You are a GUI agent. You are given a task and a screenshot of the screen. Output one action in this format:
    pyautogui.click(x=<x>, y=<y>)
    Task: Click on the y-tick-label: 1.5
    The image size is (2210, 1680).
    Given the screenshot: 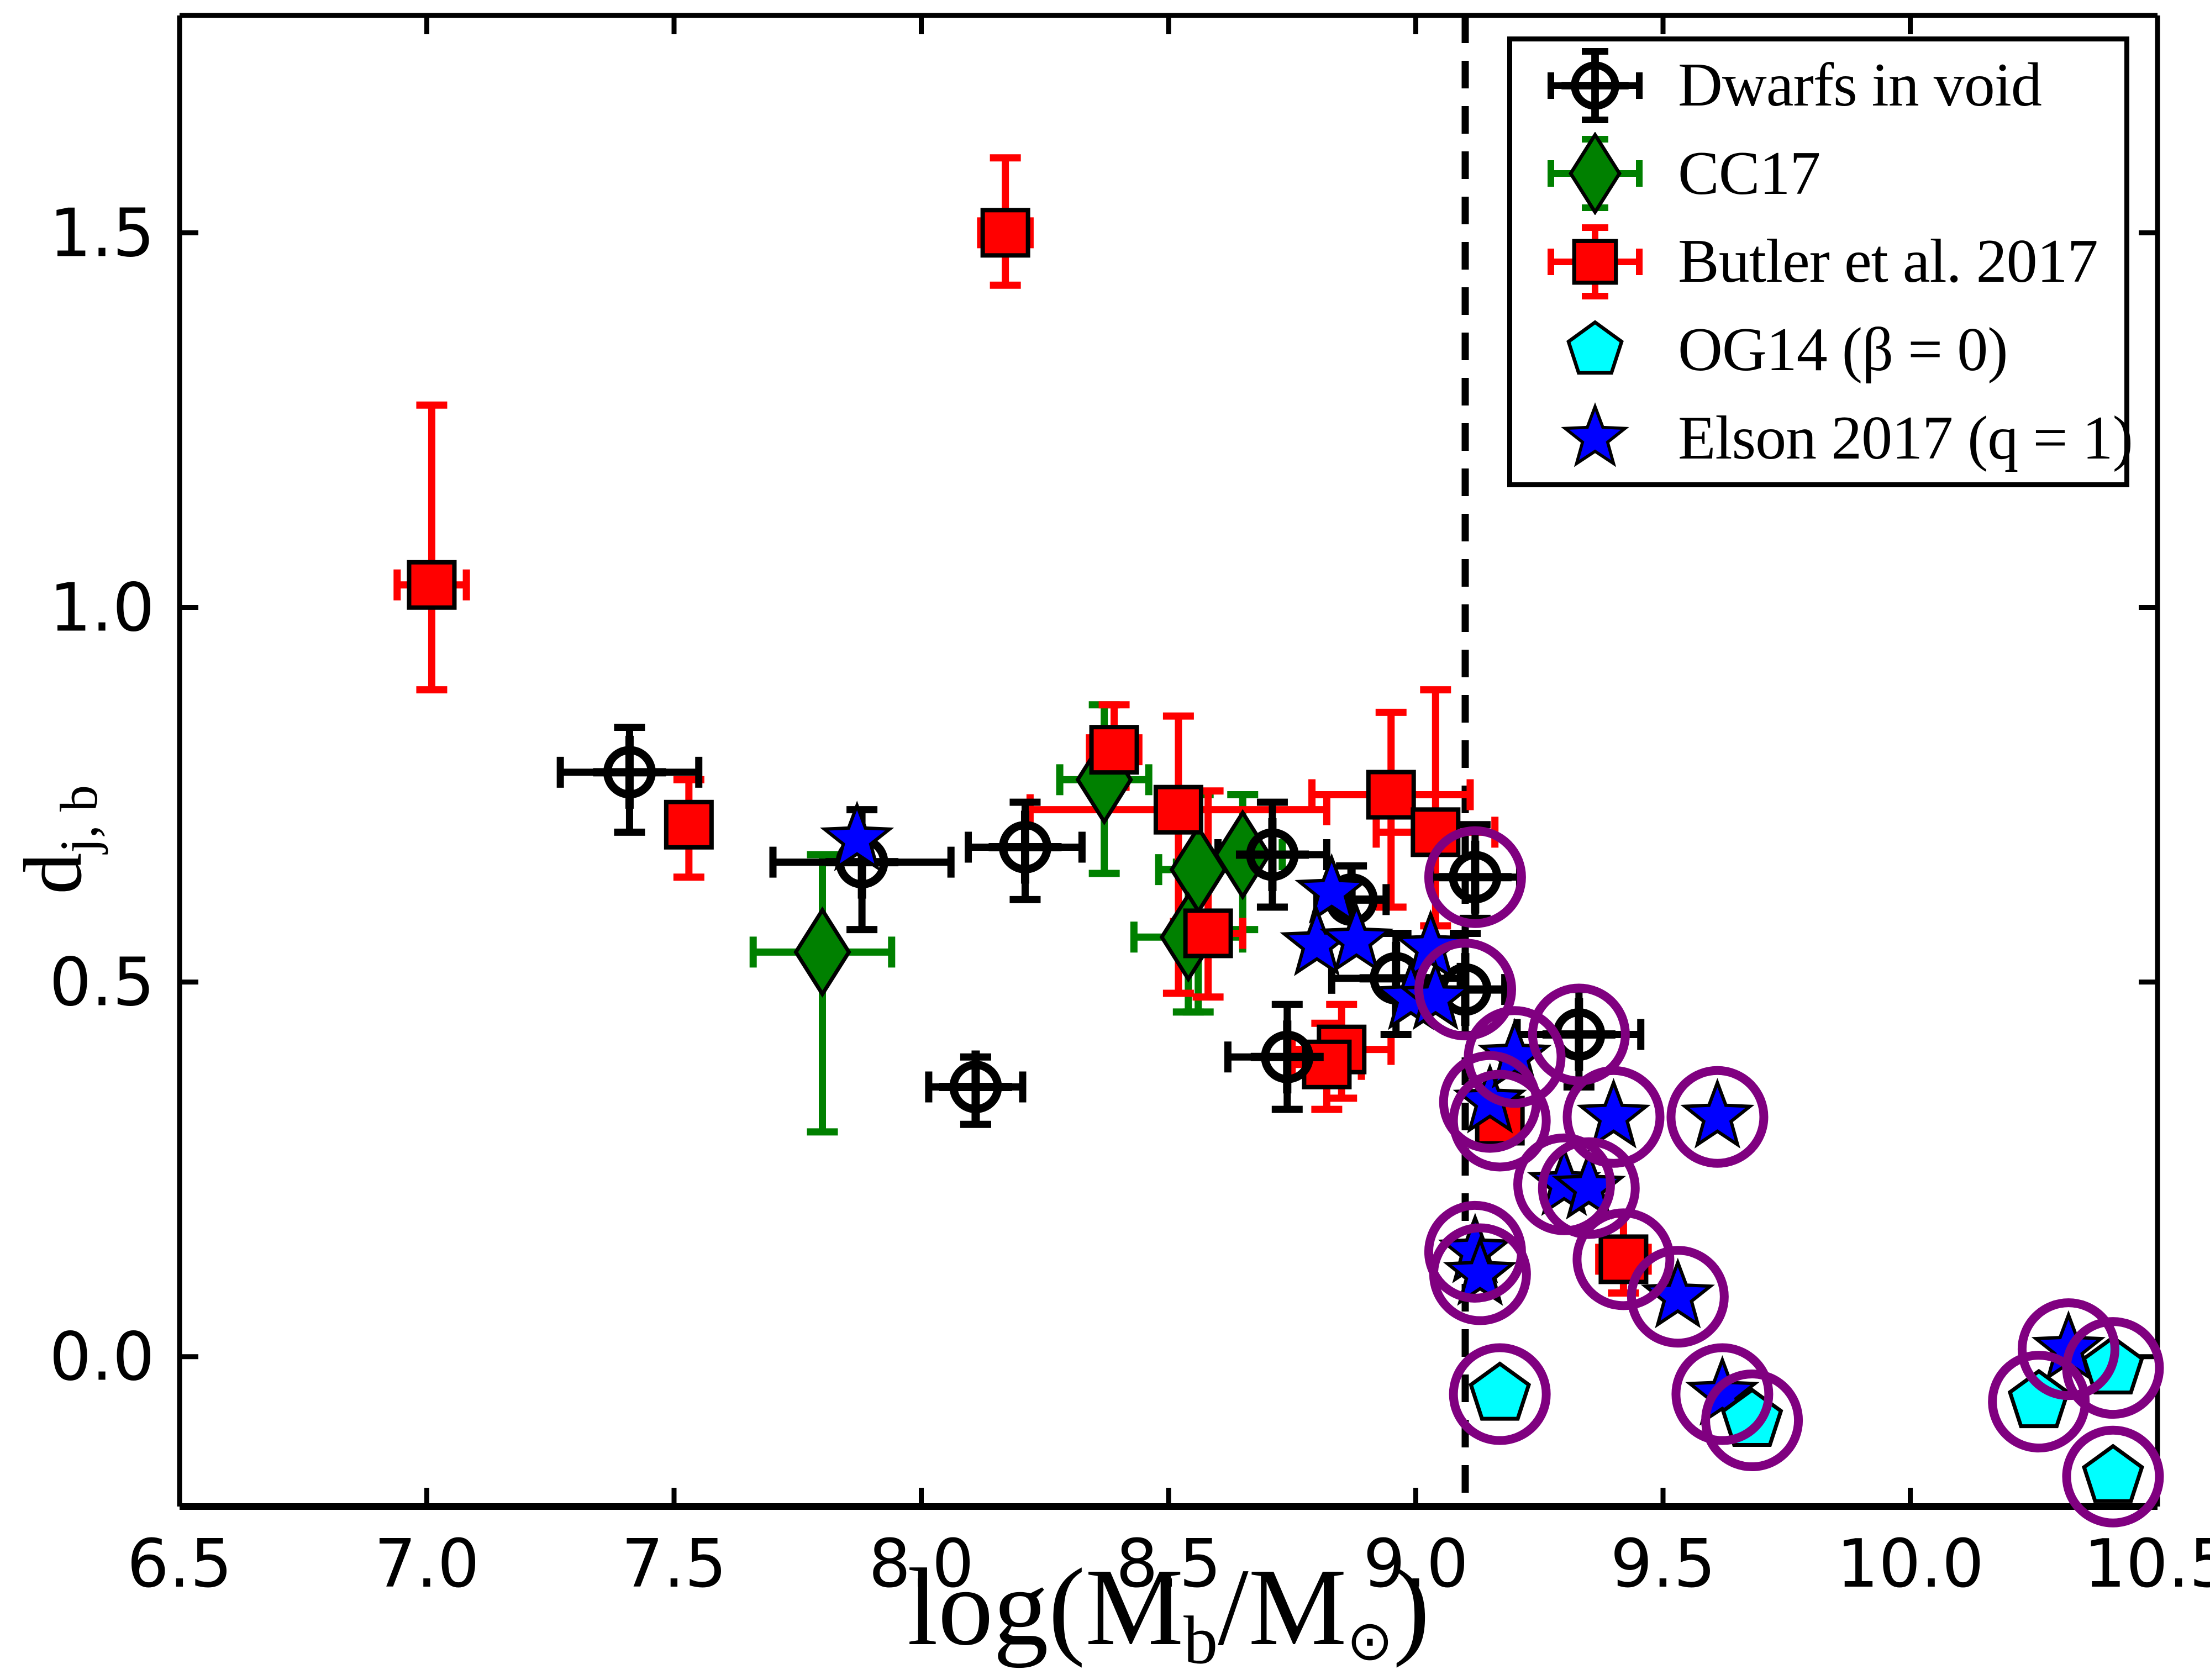 What is the action you would take?
    pyautogui.click(x=102, y=234)
    